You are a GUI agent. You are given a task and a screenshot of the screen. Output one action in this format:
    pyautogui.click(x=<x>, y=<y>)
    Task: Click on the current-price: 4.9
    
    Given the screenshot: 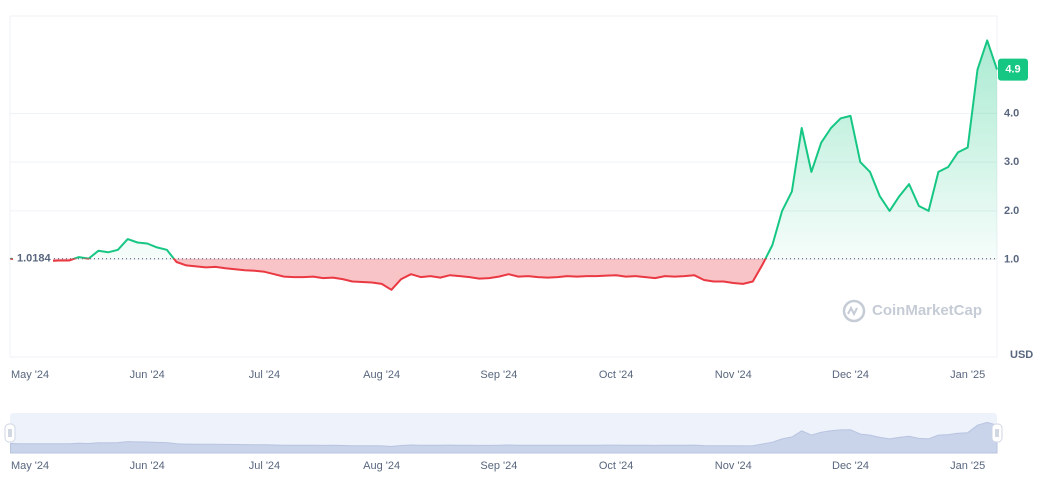 What is the action you would take?
    pyautogui.click(x=1012, y=69)
    